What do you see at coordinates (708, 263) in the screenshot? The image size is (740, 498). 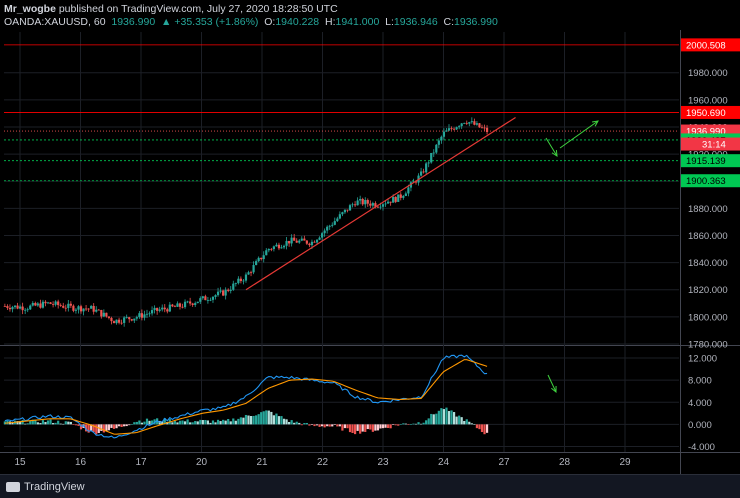 I see `price-tick-label: 1840.000` at bounding box center [708, 263].